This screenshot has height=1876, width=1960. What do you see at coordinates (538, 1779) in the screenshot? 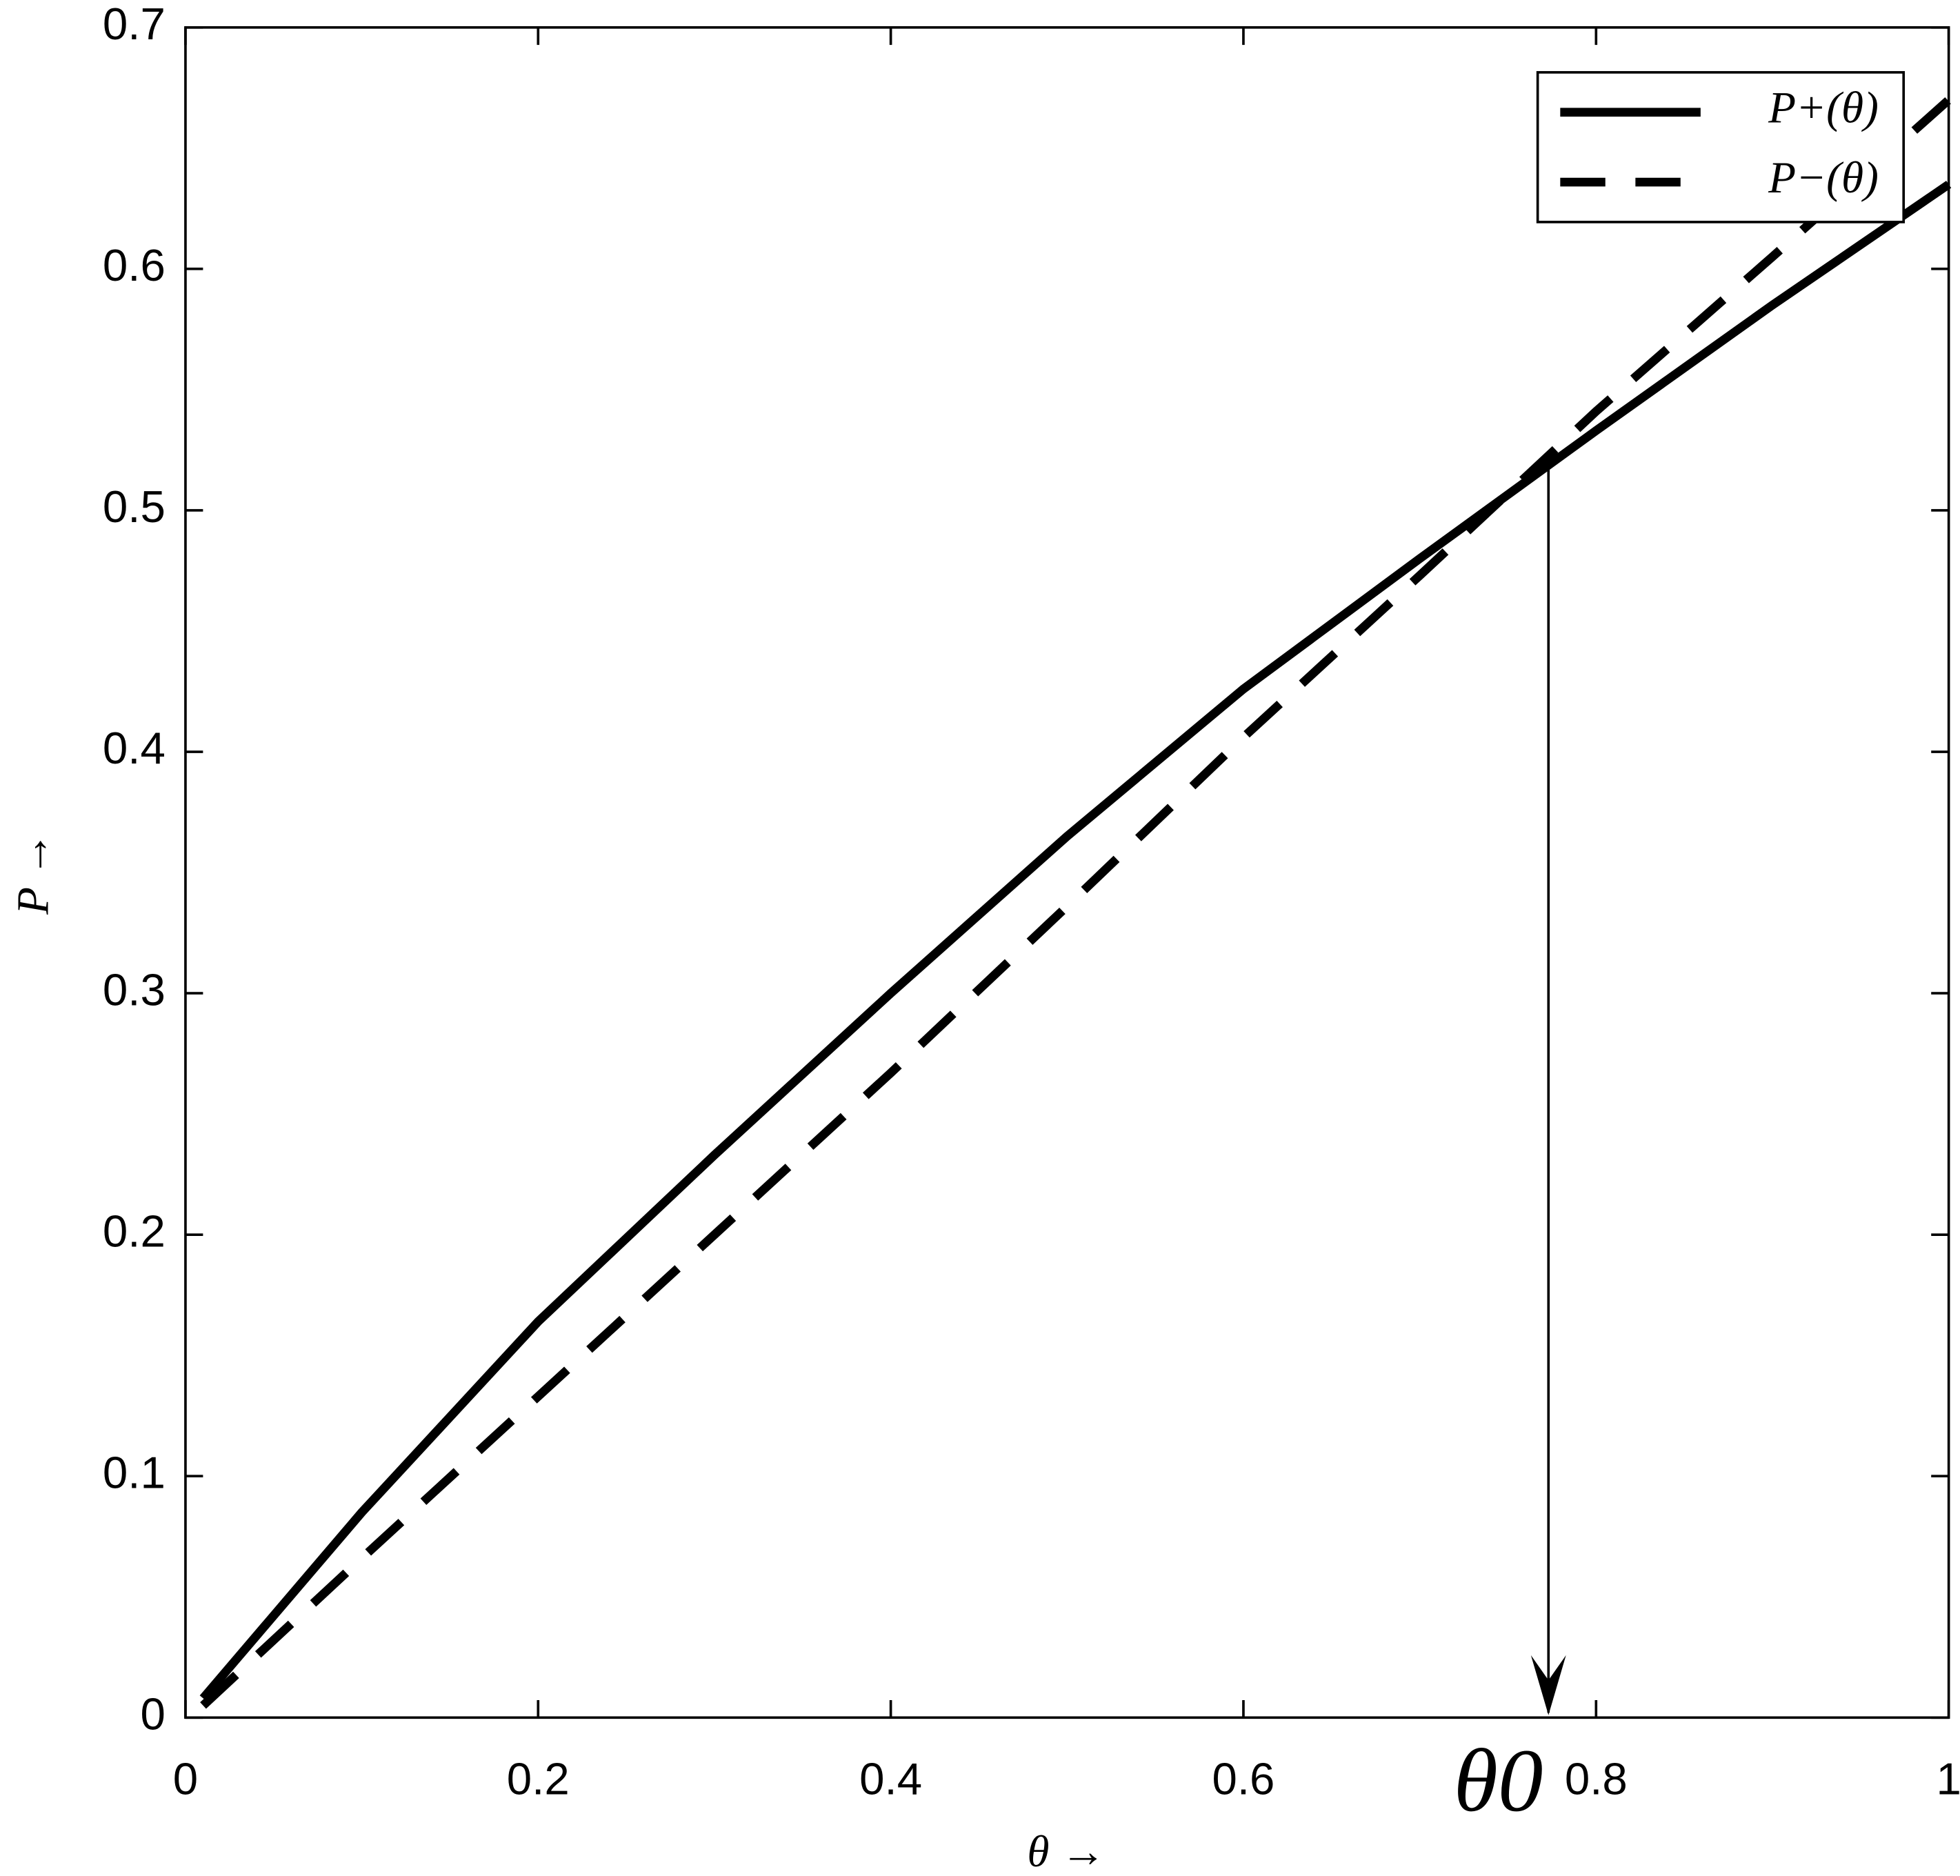
I see `x-tick-label: 0.2` at bounding box center [538, 1779].